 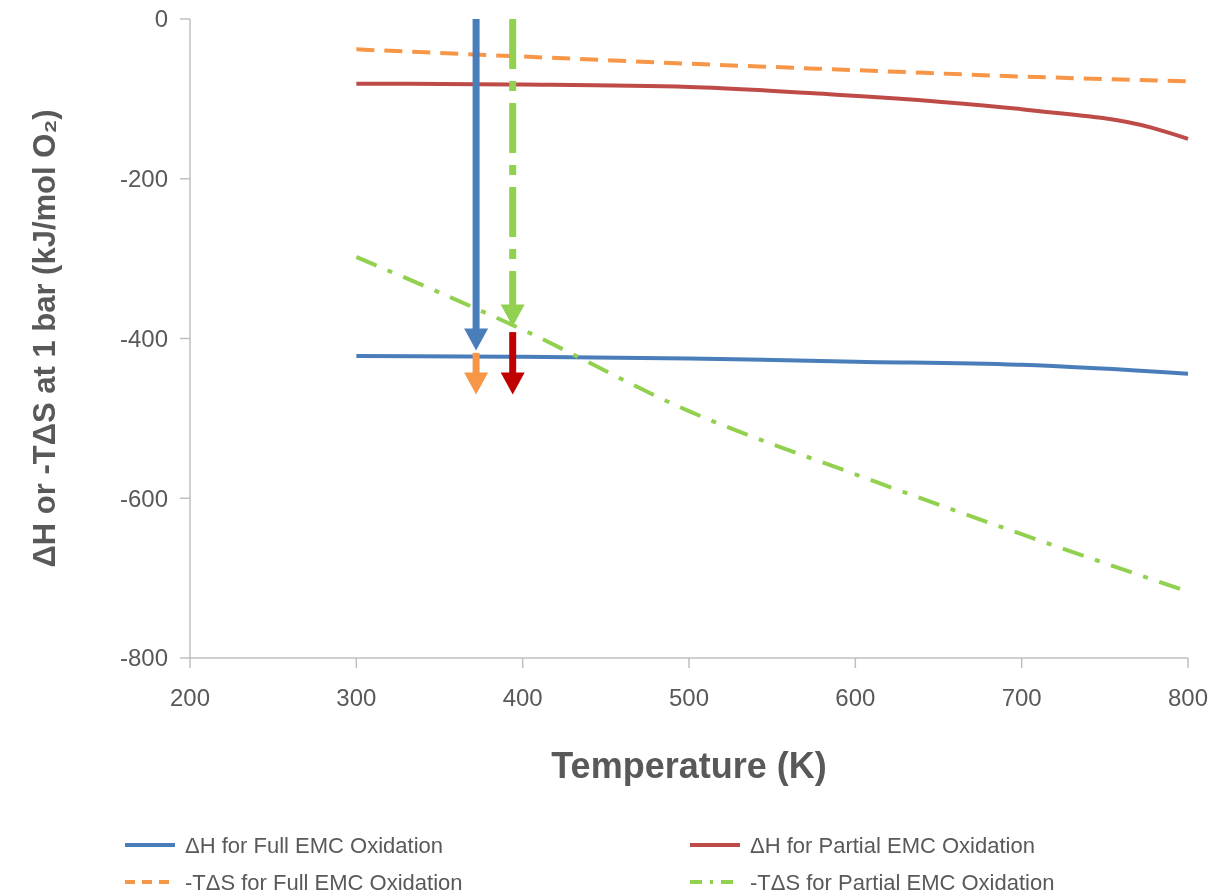 What do you see at coordinates (356, 697) in the screenshot?
I see `x-tick-label: 300` at bounding box center [356, 697].